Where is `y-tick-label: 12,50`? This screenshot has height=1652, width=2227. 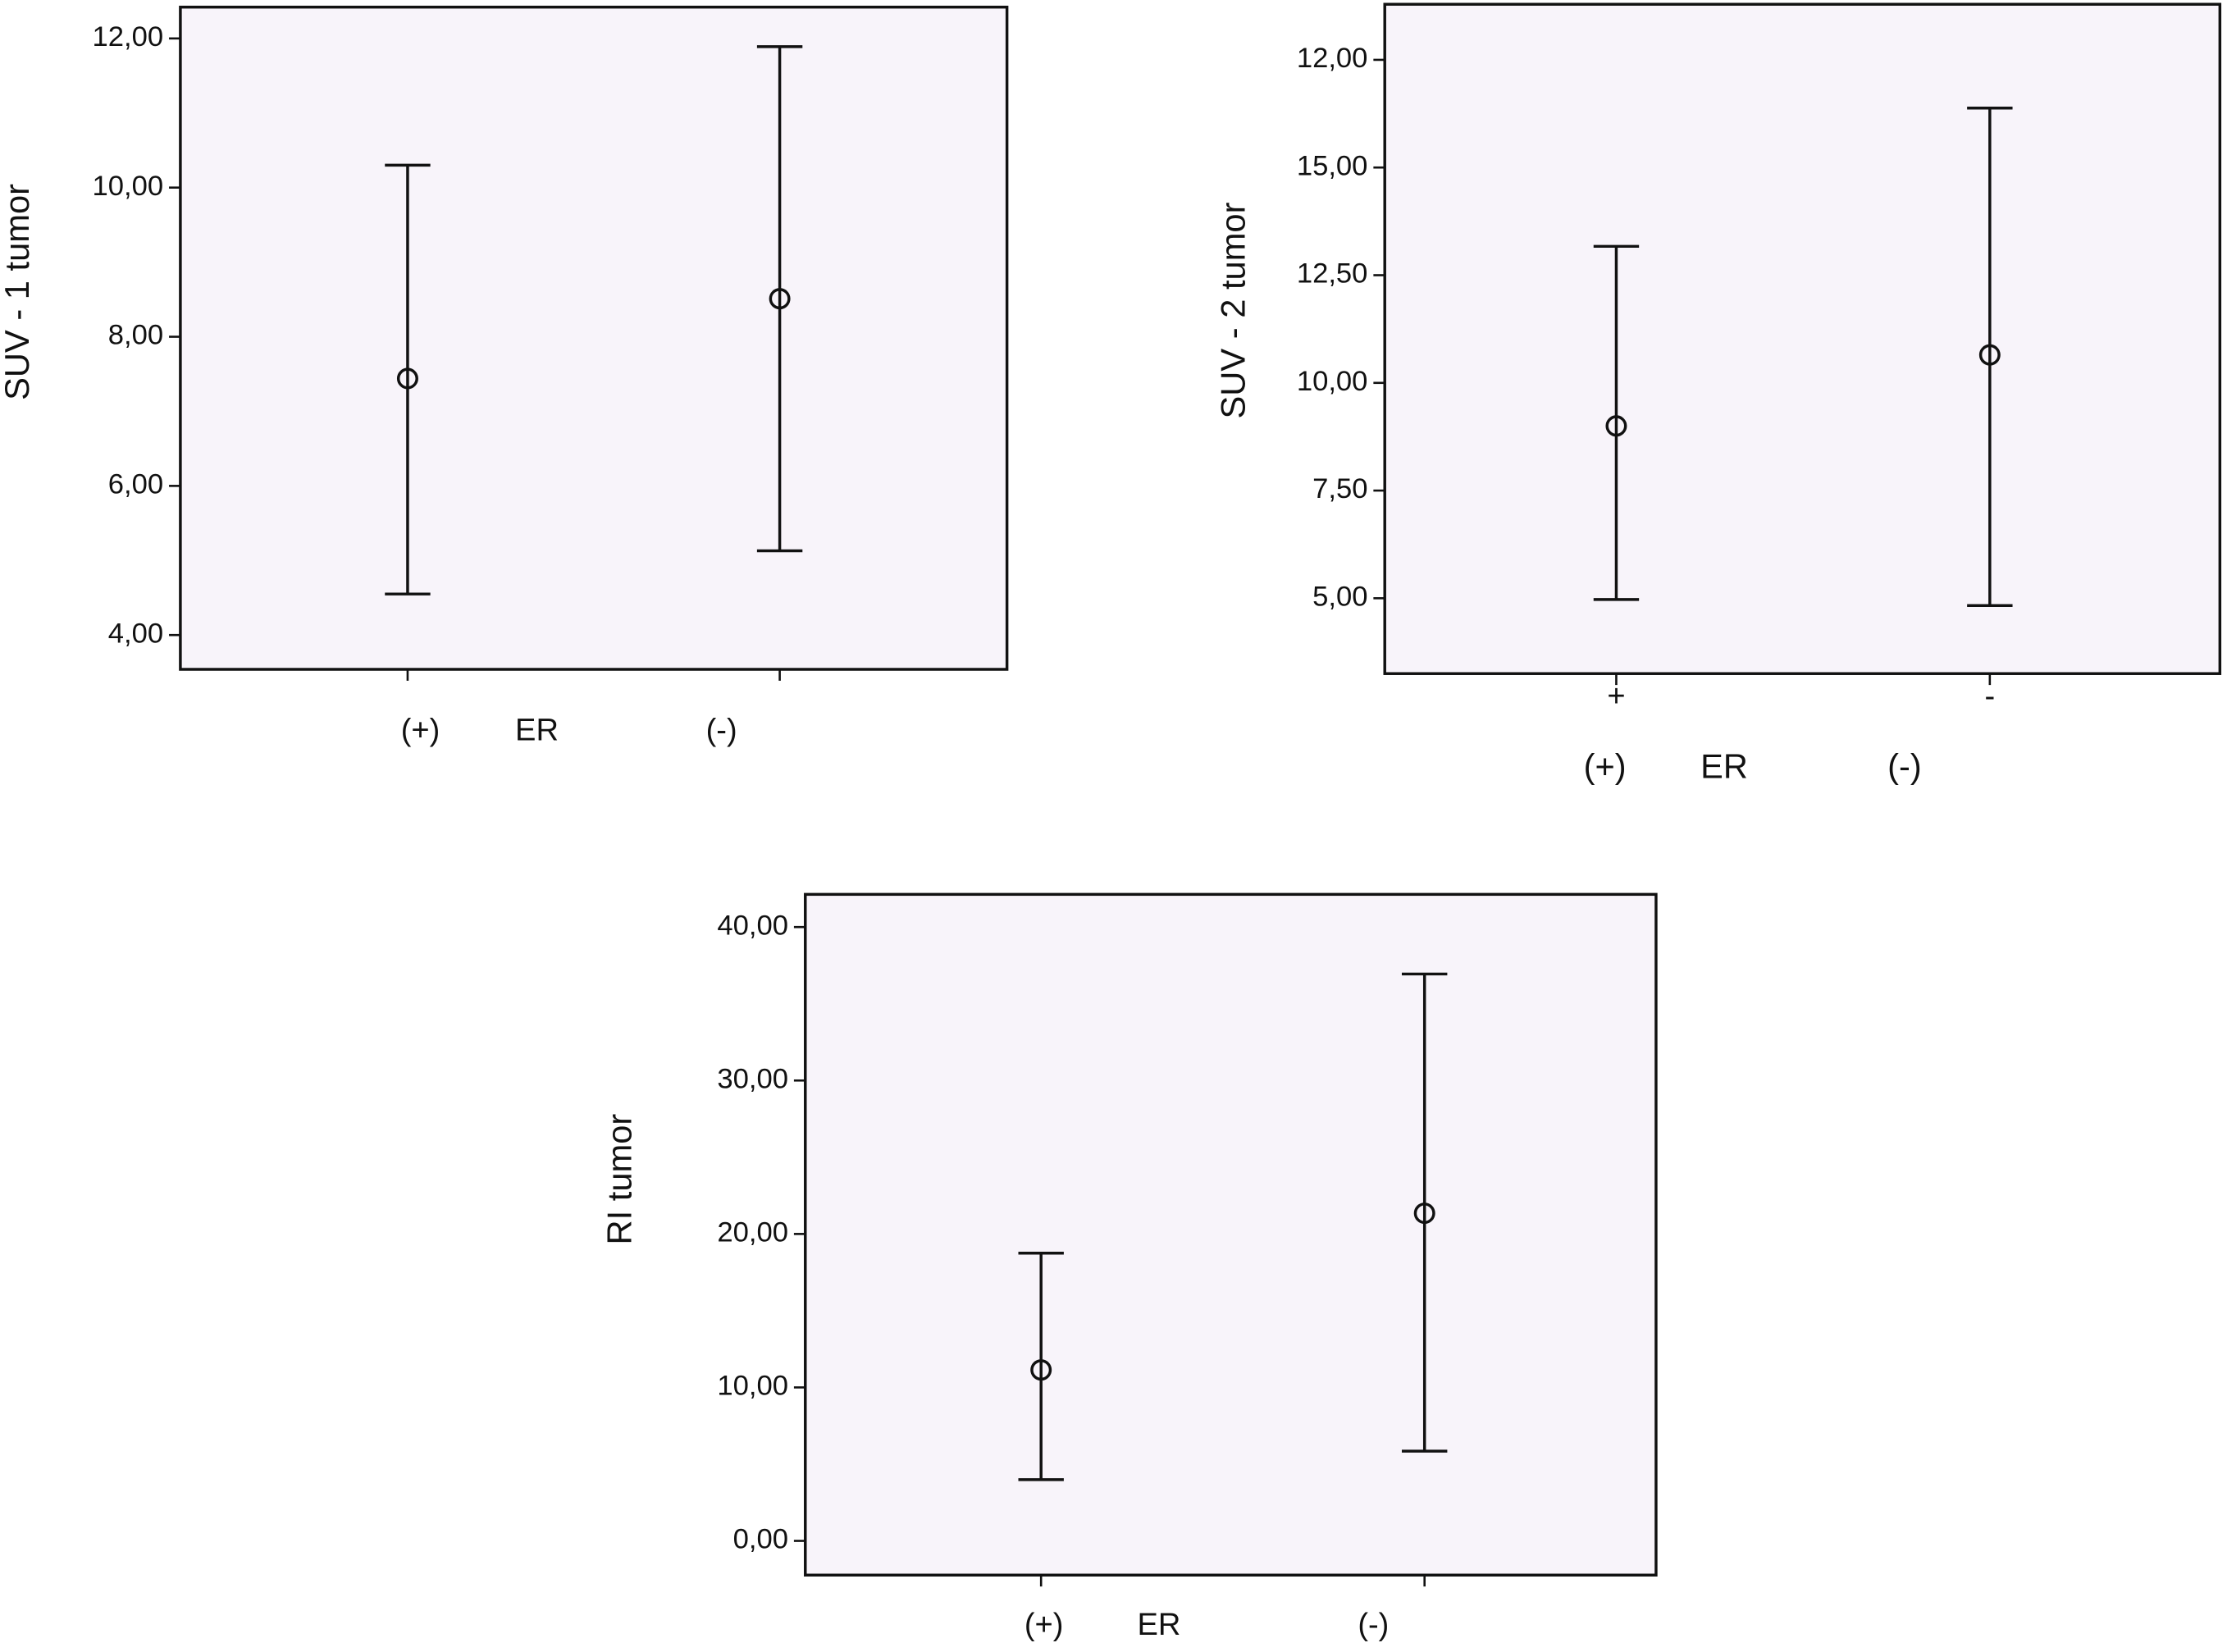
y-tick-label: 12,50 is located at coordinates (1332, 274).